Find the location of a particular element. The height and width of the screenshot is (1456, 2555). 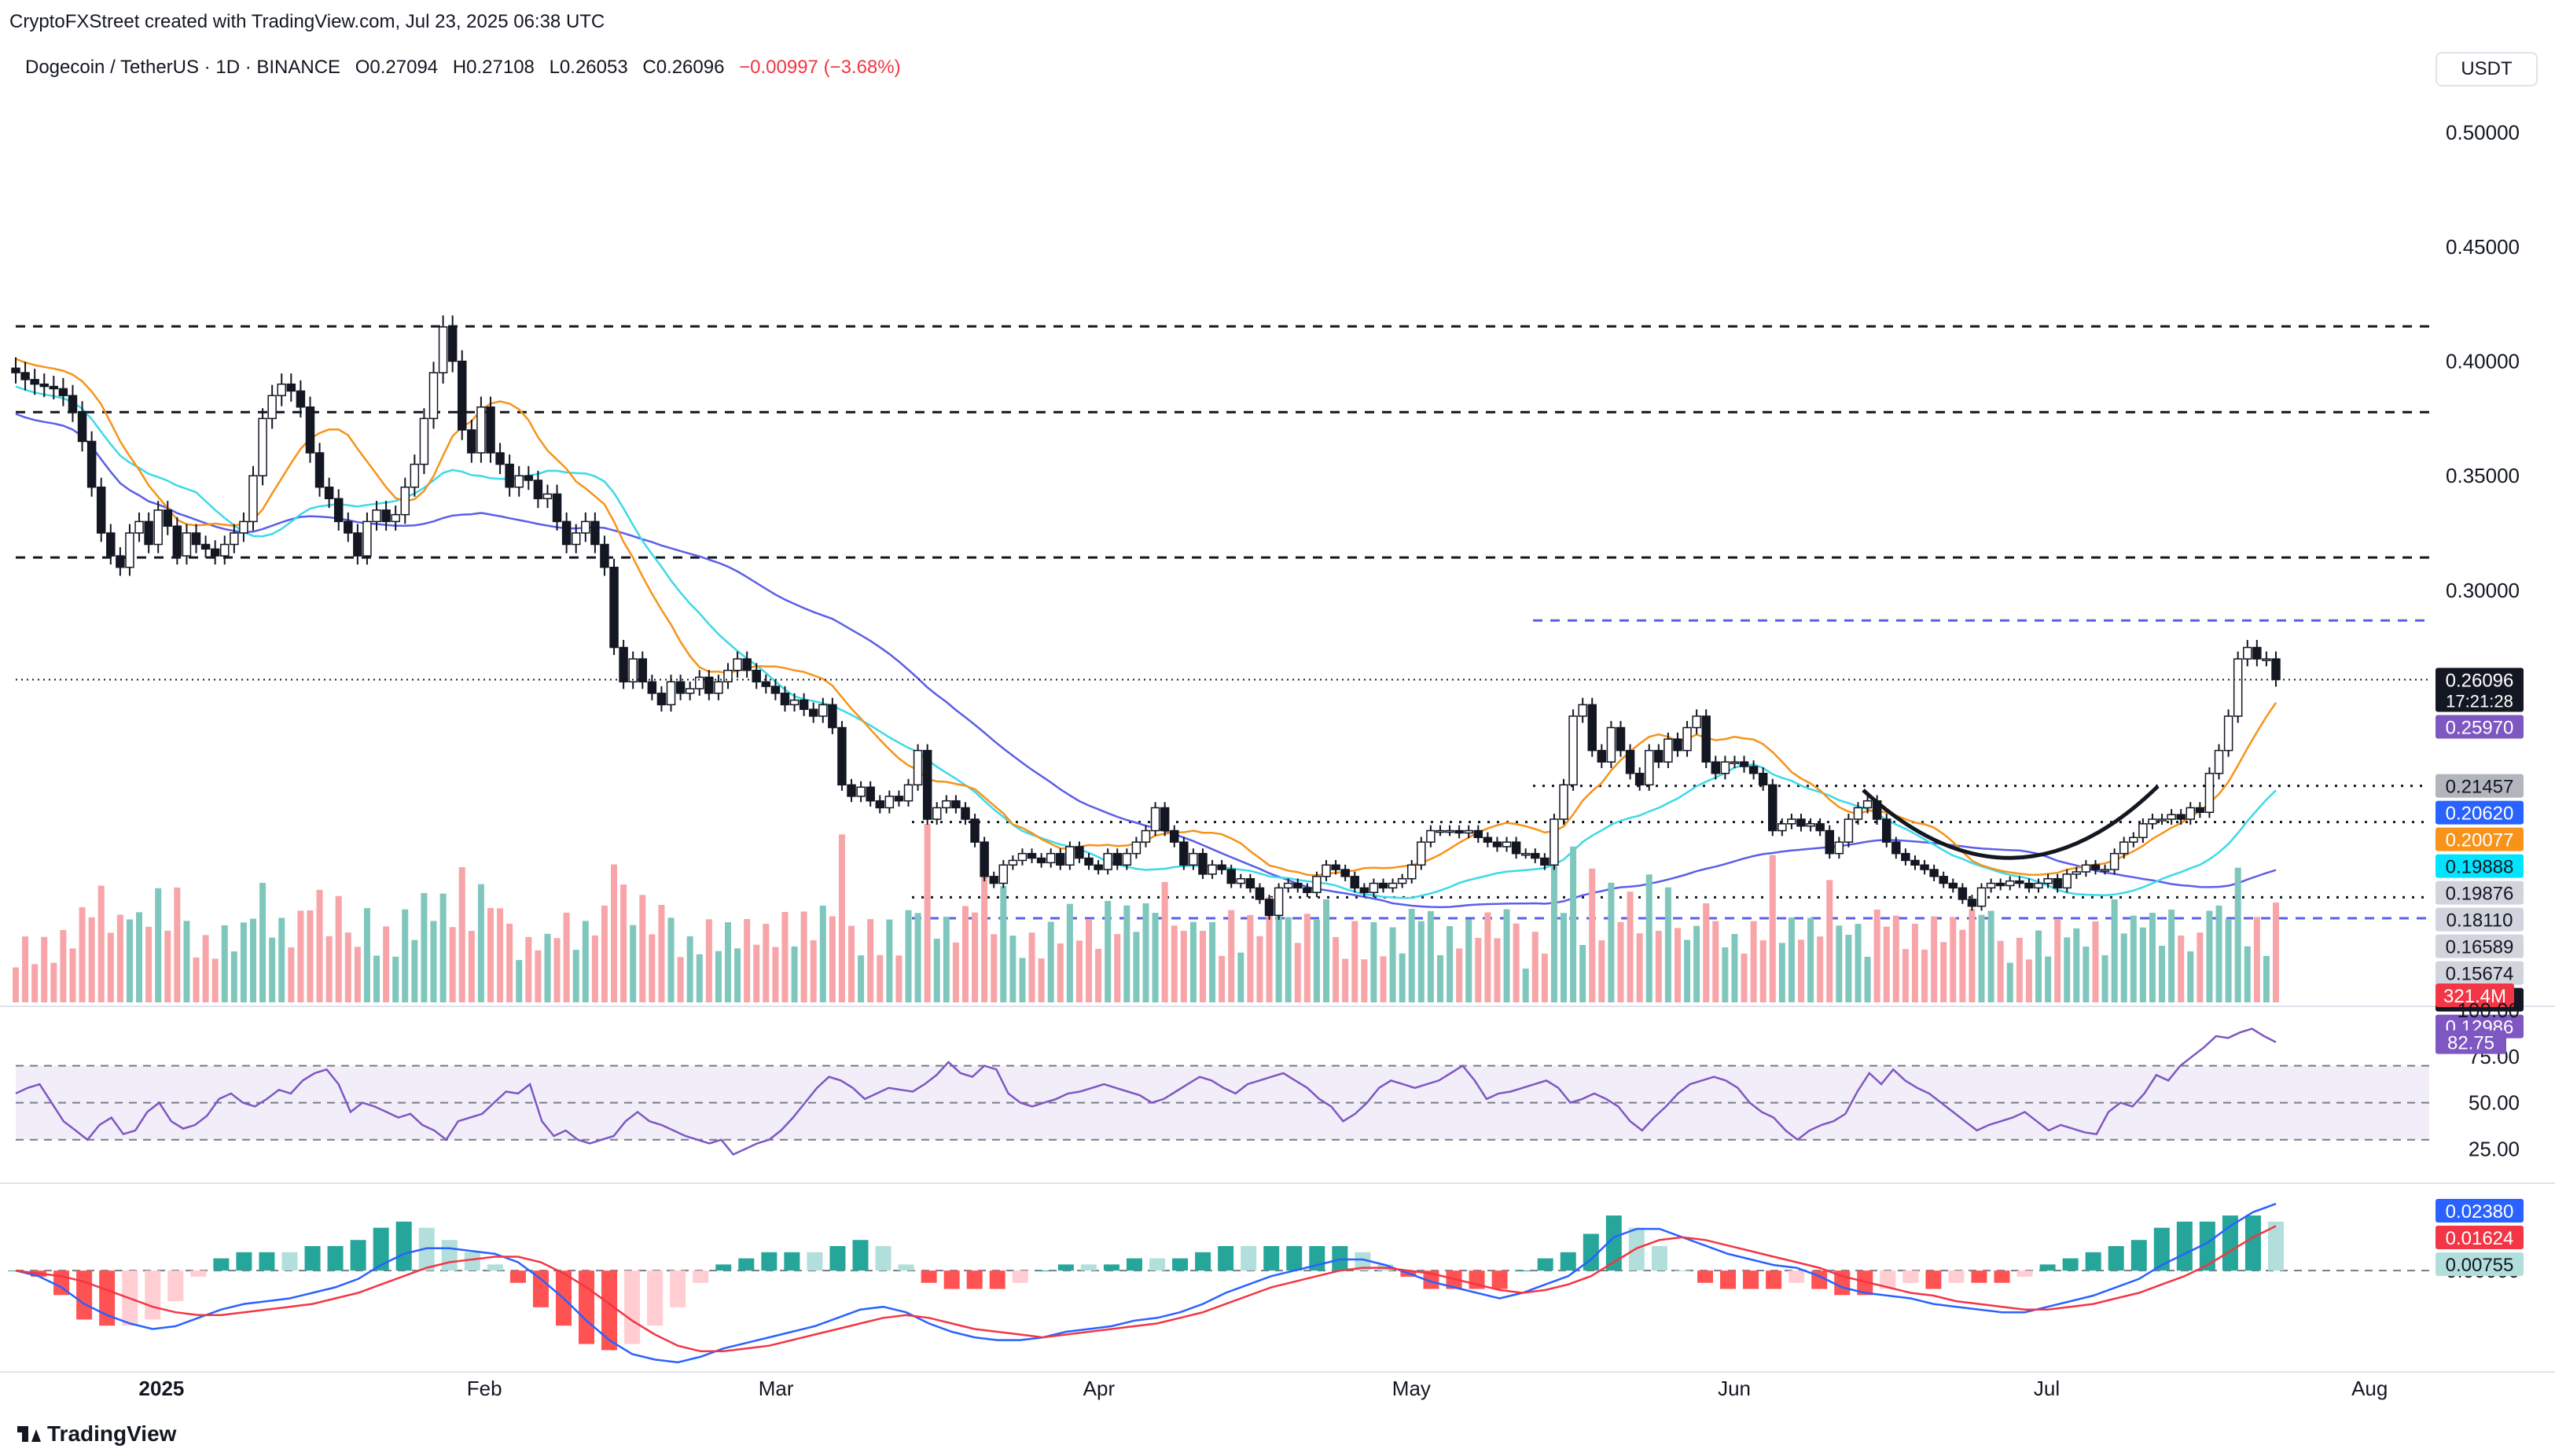

tradingview-logo: TradingView is located at coordinates (97, 1434).